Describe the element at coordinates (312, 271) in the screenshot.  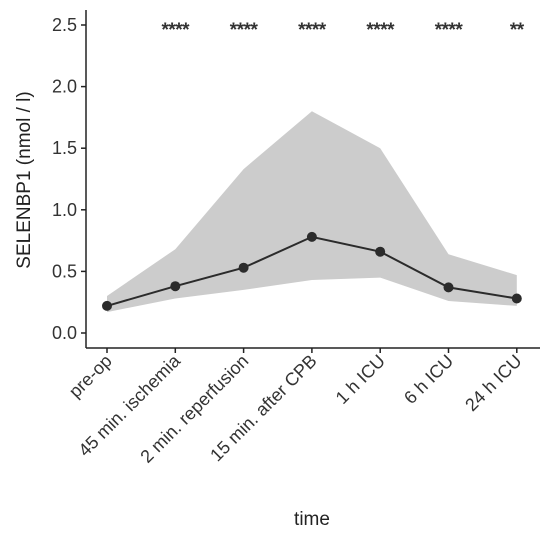
I see `series-layer` at that location.